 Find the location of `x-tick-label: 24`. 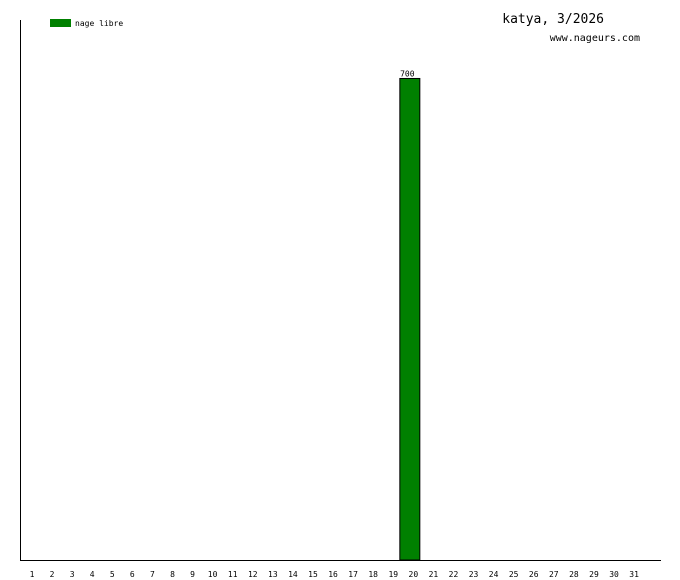

x-tick-label: 24 is located at coordinates (494, 574).